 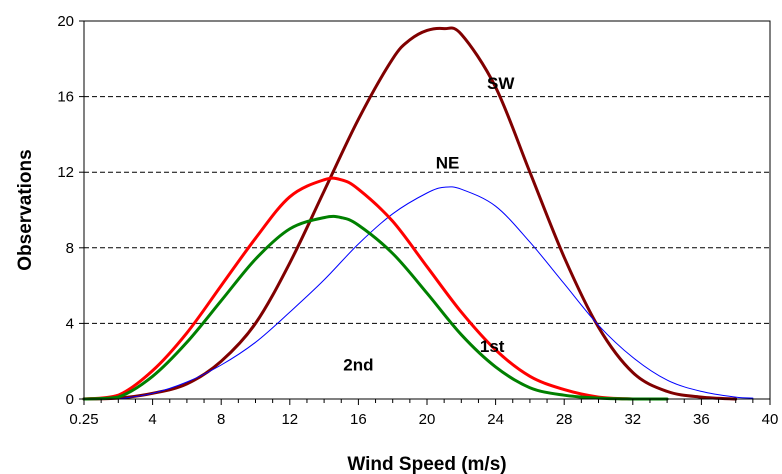 I want to click on y-tick-label: 16, so click(x=65, y=97).